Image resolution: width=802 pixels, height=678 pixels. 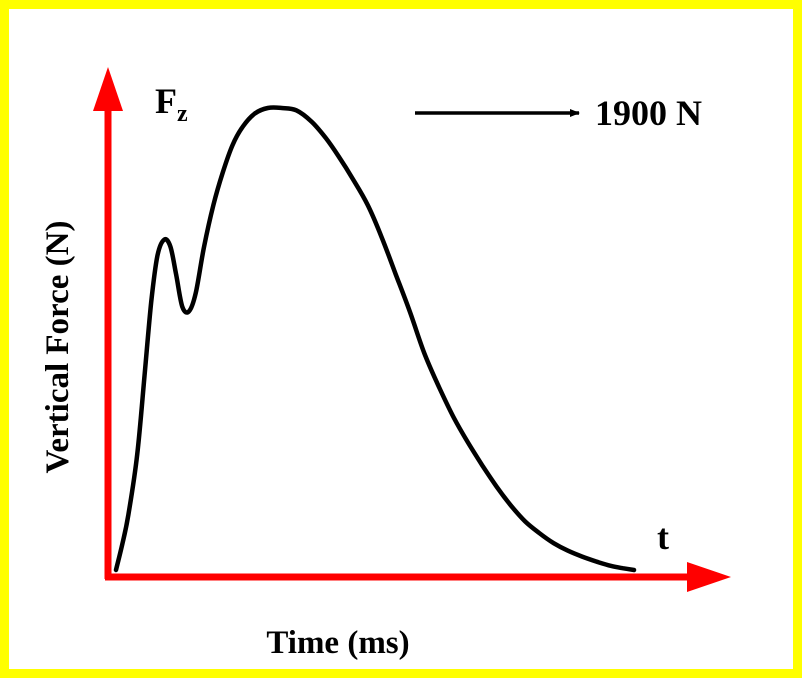 What do you see at coordinates (58, 347) in the screenshot?
I see `y-axis-label: Vertical Force (N)` at bounding box center [58, 347].